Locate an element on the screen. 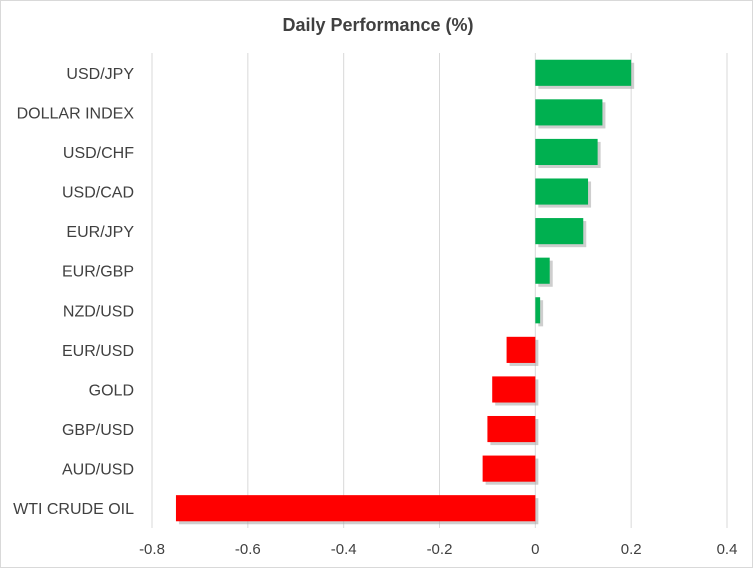 The width and height of the screenshot is (753, 568). x-tick-label: 0 is located at coordinates (535, 549).